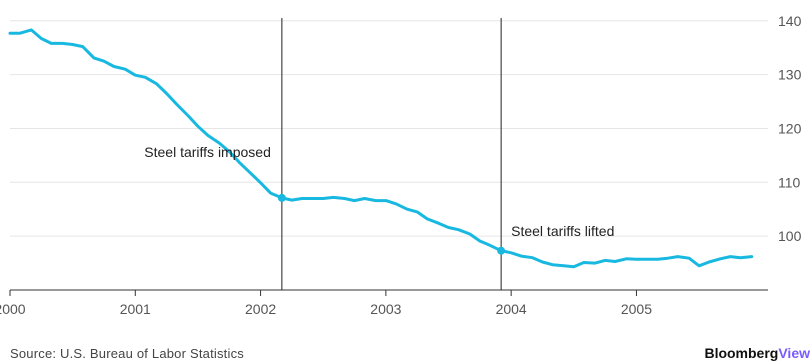 This screenshot has width=810, height=362. What do you see at coordinates (385, 309) in the screenshot?
I see `x-tick-label-2003: 2003` at bounding box center [385, 309].